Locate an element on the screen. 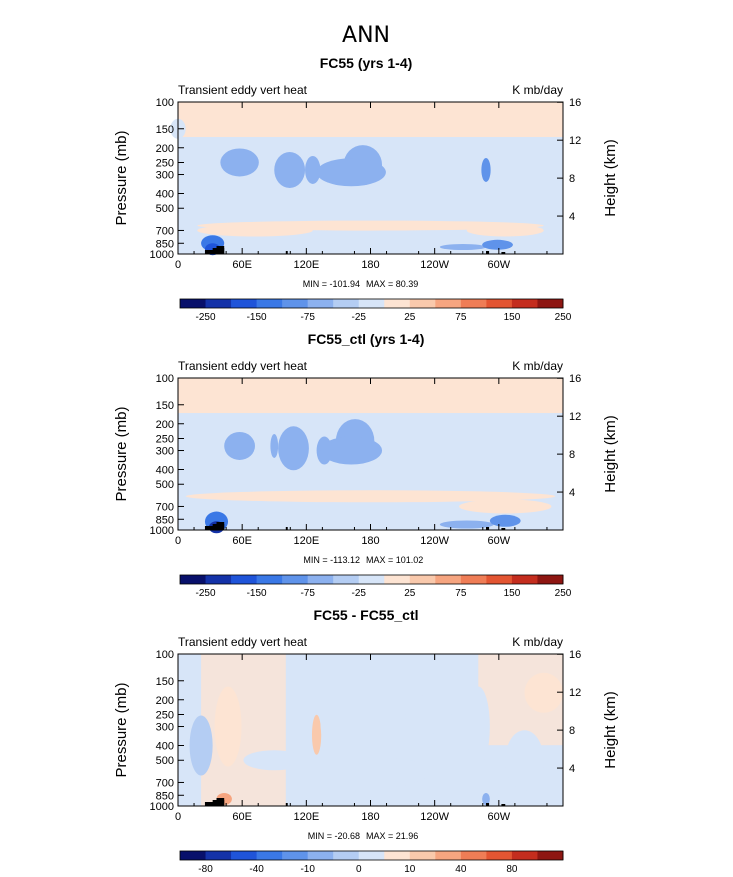  colorbar-label: -250 is located at coordinates (206, 593).